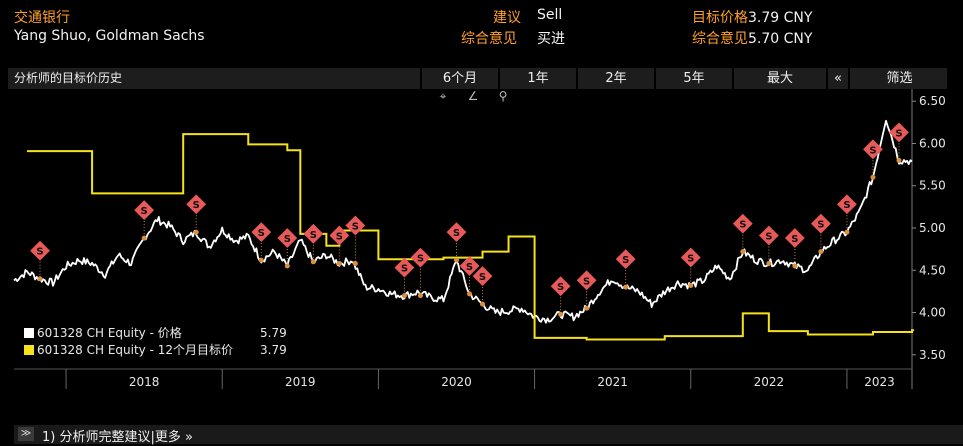  Describe the element at coordinates (779, 78) in the screenshot. I see `tab-max: 最大` at that location.